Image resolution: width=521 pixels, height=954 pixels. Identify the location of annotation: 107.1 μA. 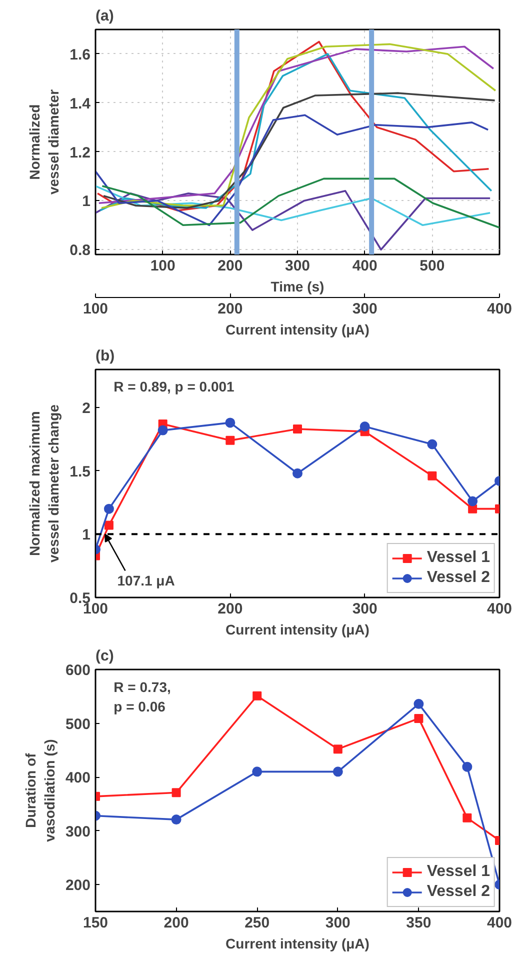
(146, 580).